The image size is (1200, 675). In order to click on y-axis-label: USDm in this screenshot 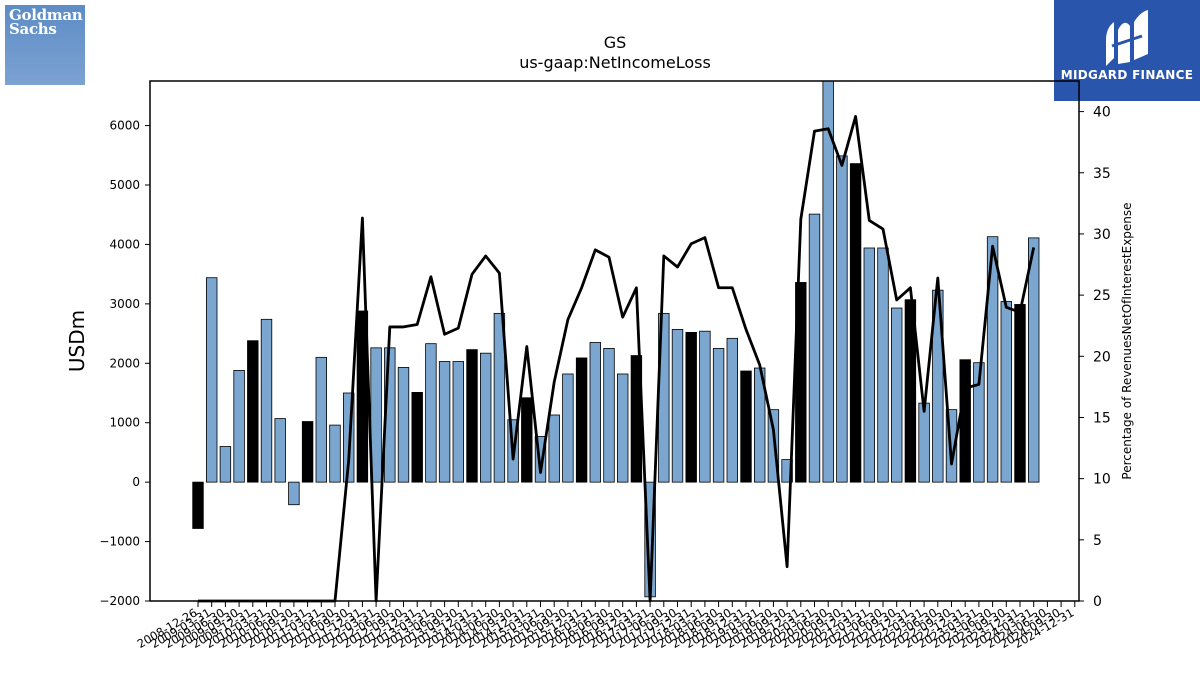, I will do `click(77, 341)`.